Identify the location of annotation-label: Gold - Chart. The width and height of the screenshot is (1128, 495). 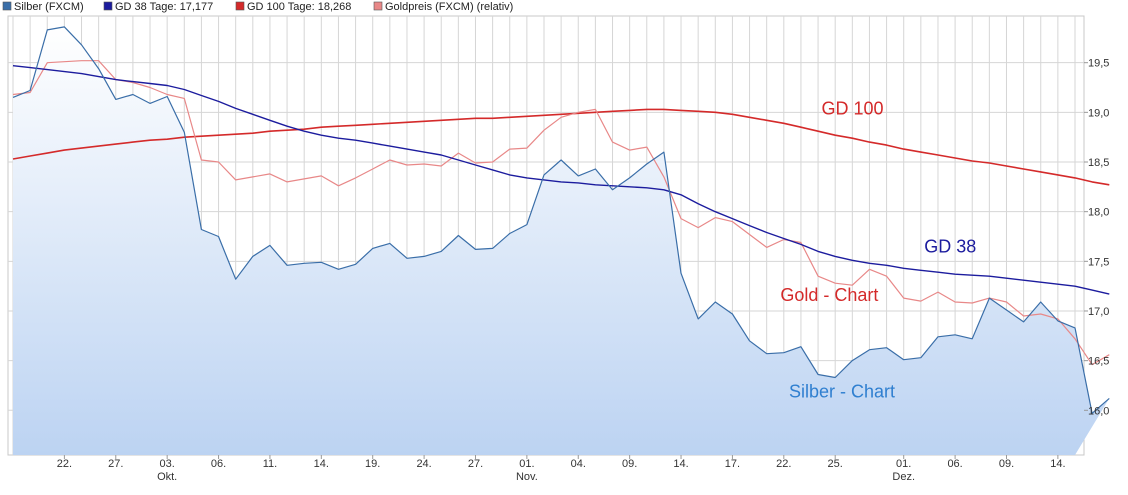
(829, 295).